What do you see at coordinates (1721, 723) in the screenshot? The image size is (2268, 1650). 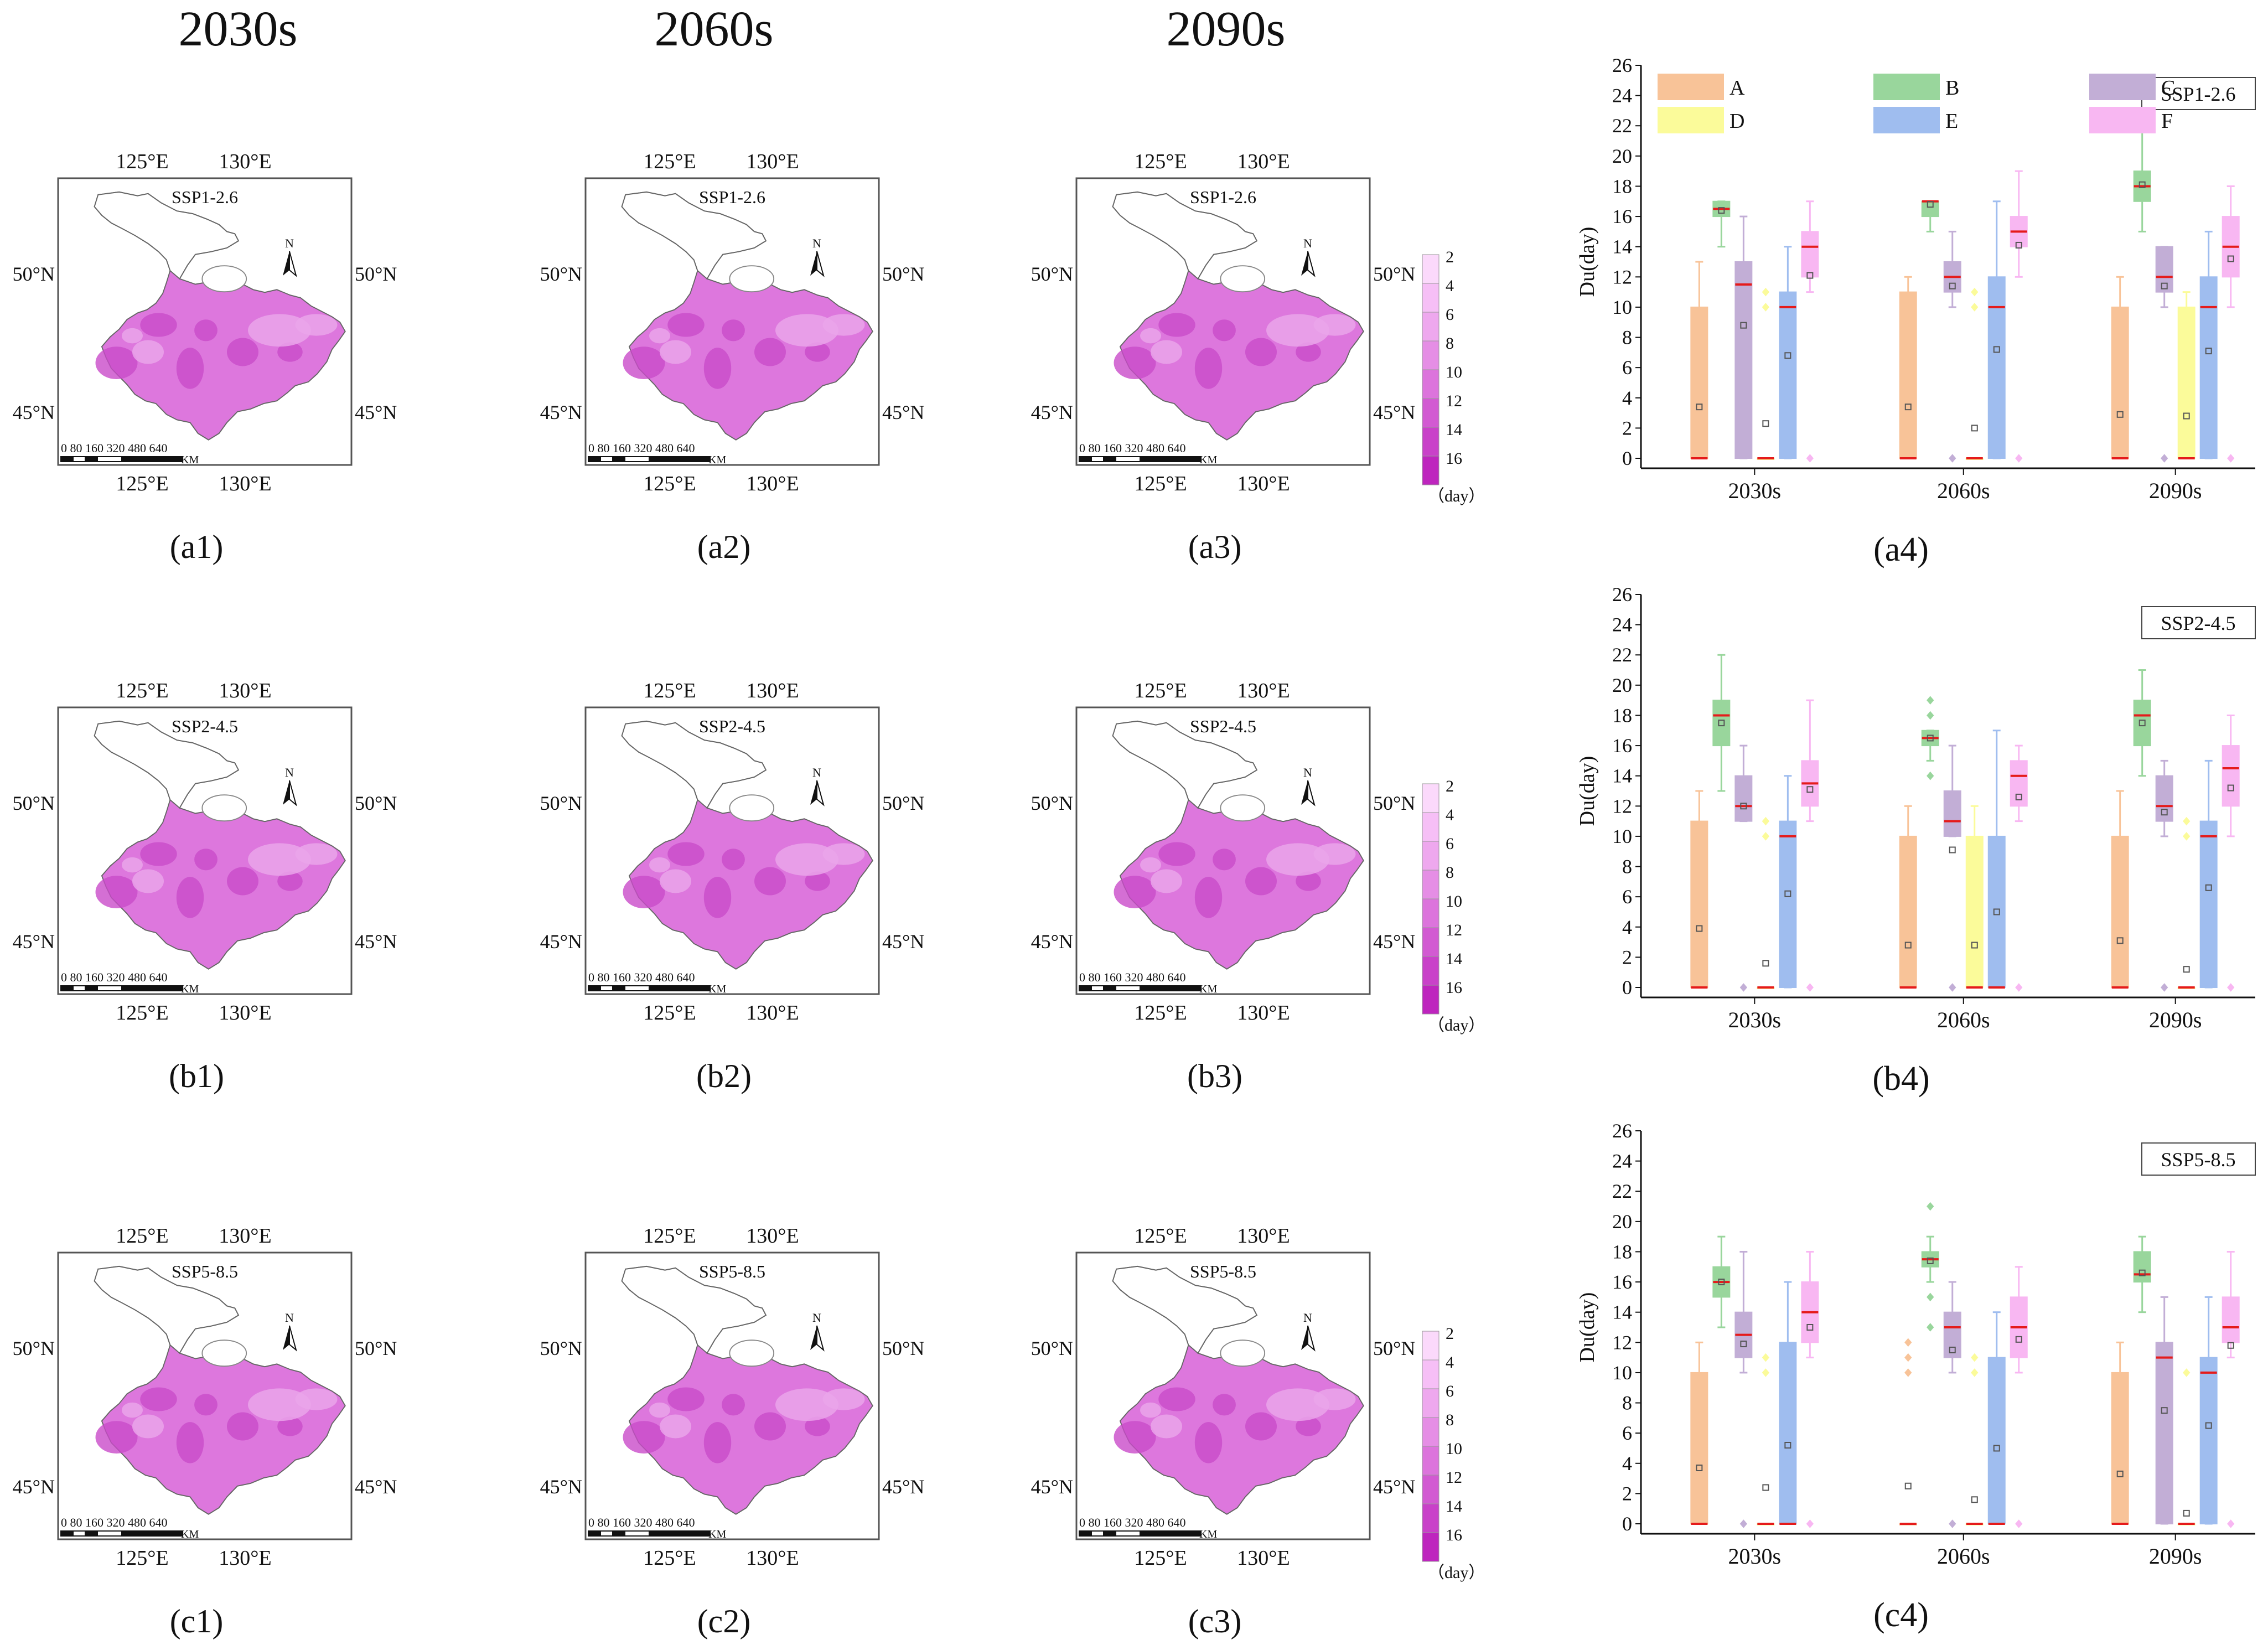 I see `box-B` at bounding box center [1721, 723].